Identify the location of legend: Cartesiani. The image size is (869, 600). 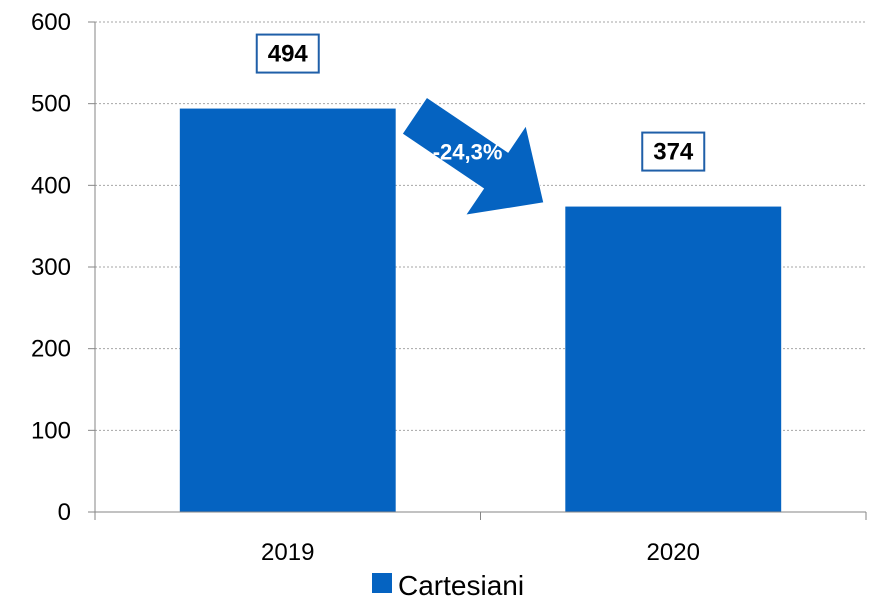
(448, 585).